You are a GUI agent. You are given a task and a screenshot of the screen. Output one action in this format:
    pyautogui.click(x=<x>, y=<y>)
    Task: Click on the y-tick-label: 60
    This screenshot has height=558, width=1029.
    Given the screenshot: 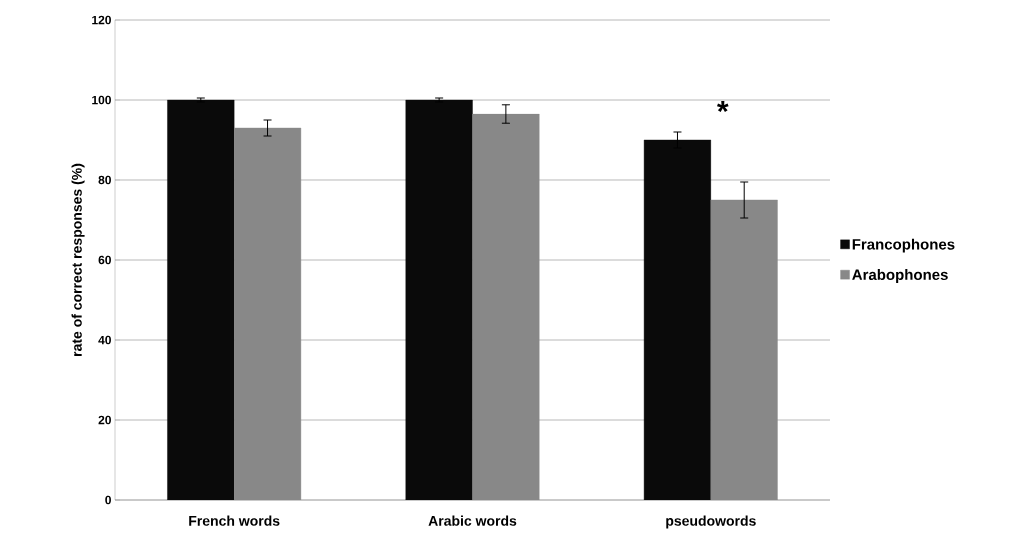 What is the action you would take?
    pyautogui.click(x=104, y=260)
    